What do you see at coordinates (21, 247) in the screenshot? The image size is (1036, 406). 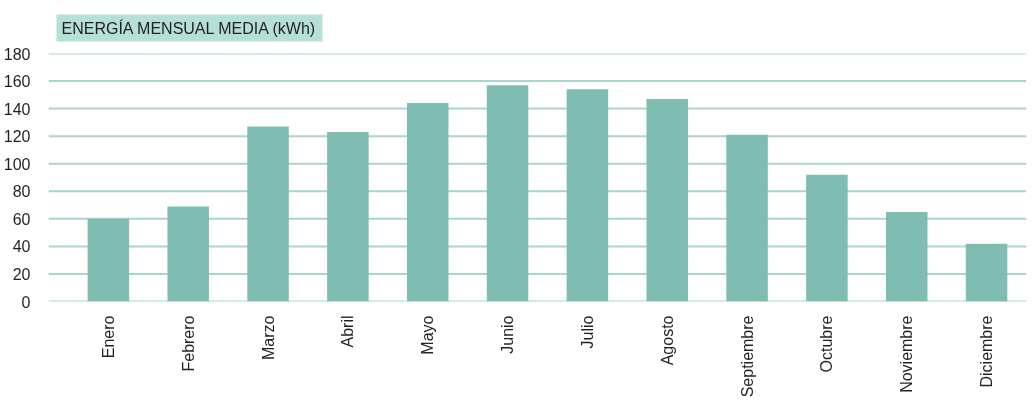 I see `y-tick-label: 40` at bounding box center [21, 247].